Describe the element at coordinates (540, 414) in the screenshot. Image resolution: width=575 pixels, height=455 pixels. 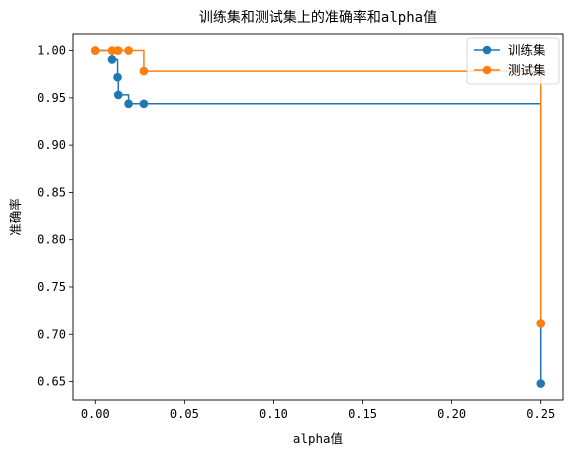
I see `x-tick-label: 0.25` at that location.